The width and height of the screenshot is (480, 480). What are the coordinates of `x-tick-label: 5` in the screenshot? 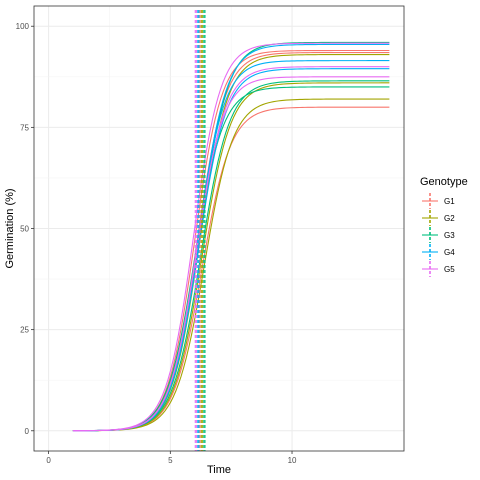 It's located at (170, 460).